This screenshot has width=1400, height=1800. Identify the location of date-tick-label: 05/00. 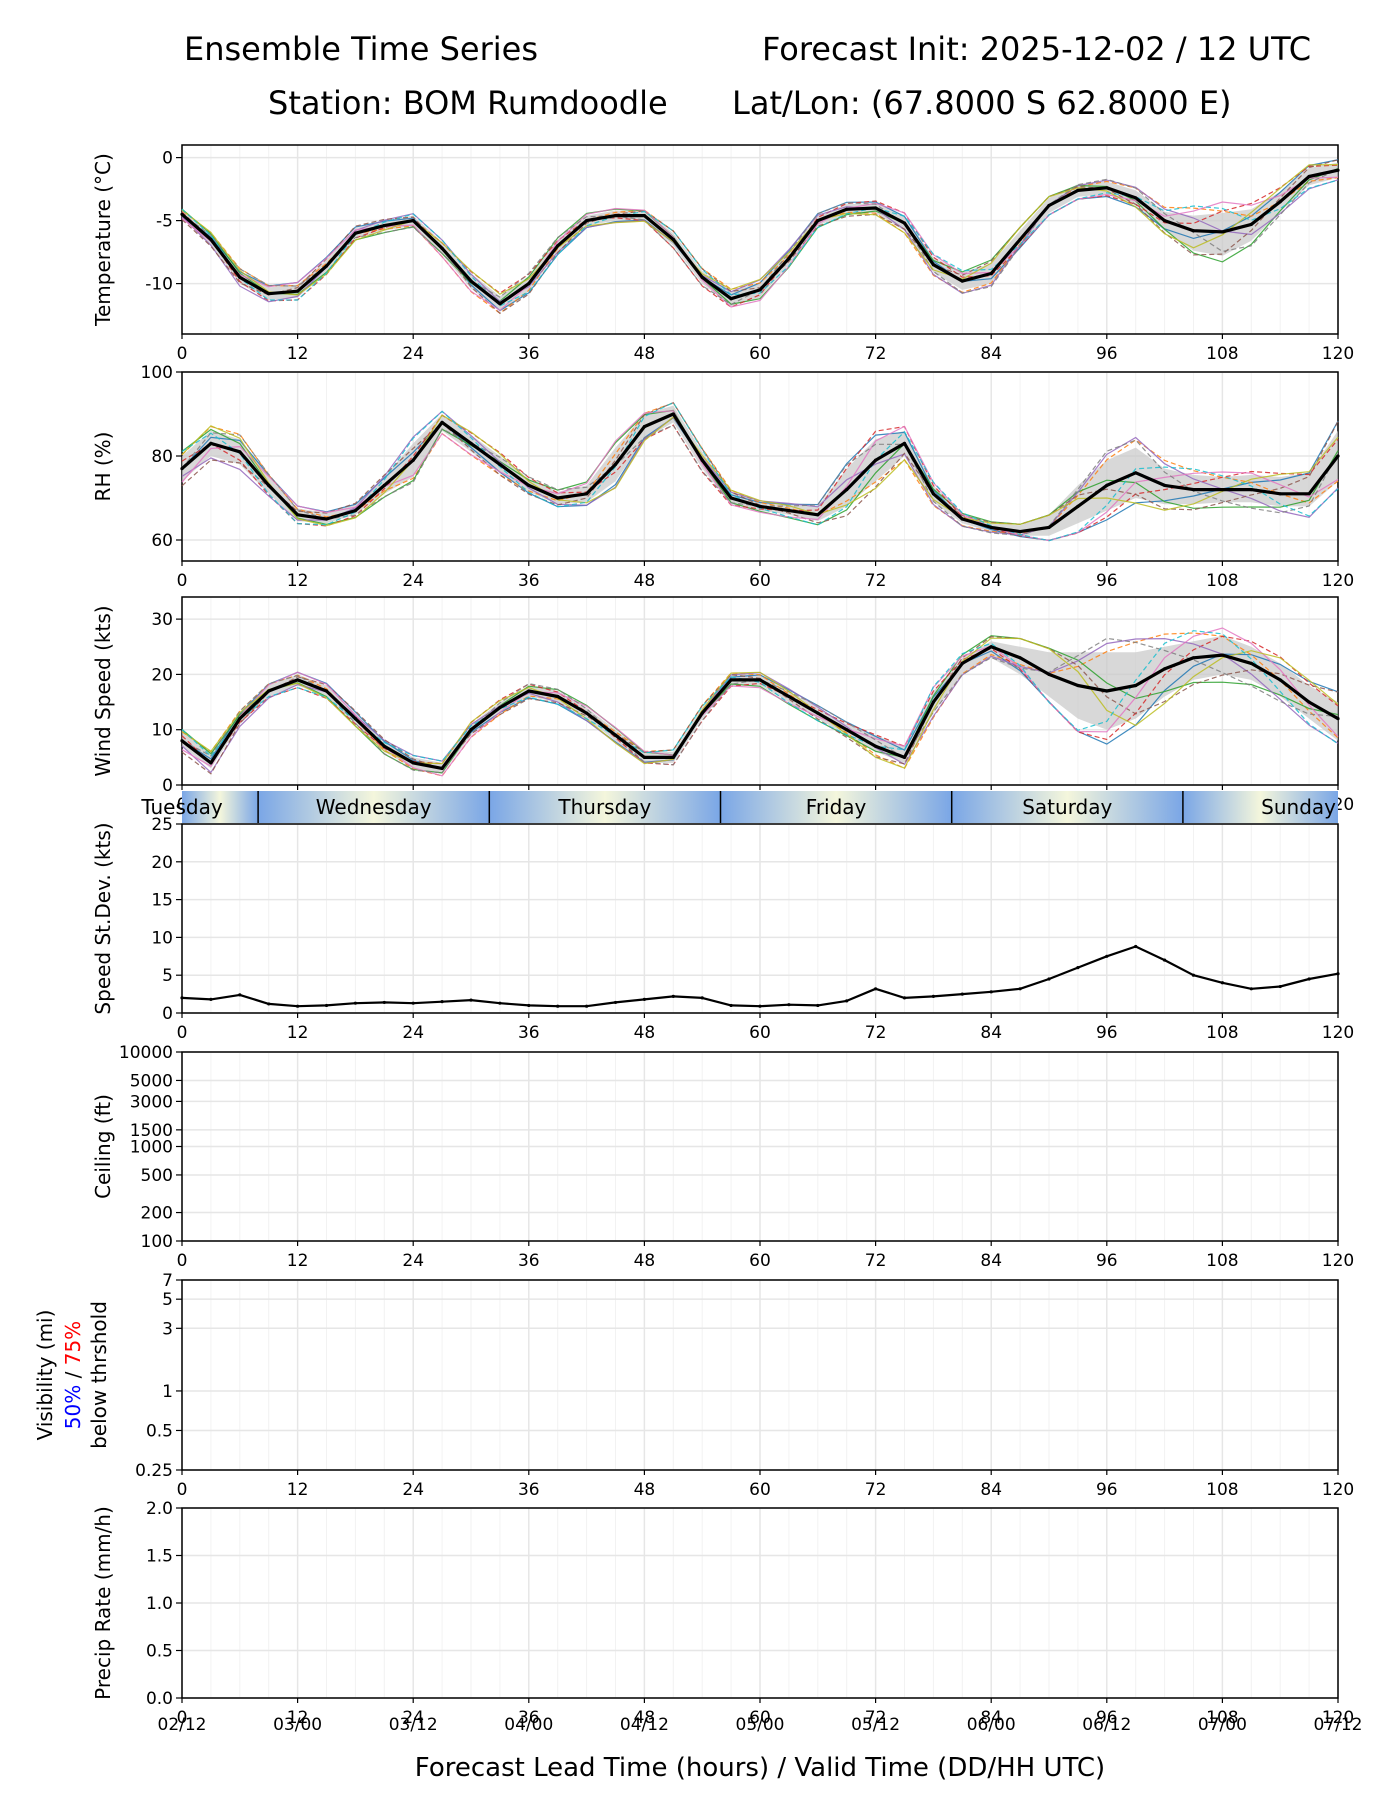
(760, 1725).